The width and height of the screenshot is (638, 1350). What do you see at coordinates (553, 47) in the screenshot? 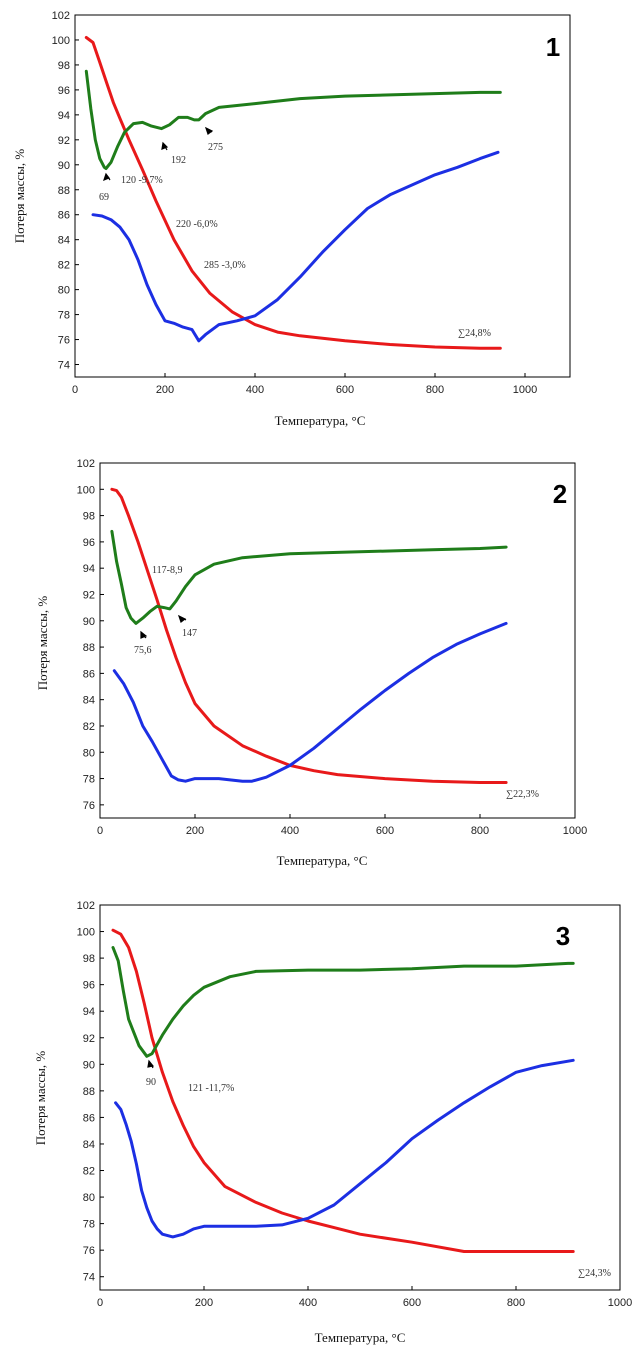
I see `panel-number: 1` at bounding box center [553, 47].